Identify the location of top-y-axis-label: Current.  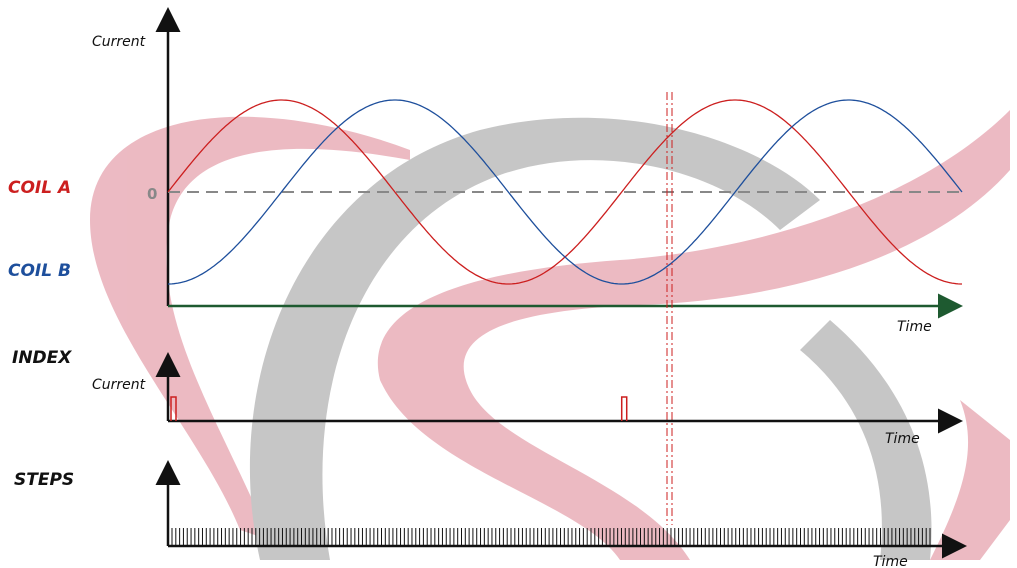
(119, 42).